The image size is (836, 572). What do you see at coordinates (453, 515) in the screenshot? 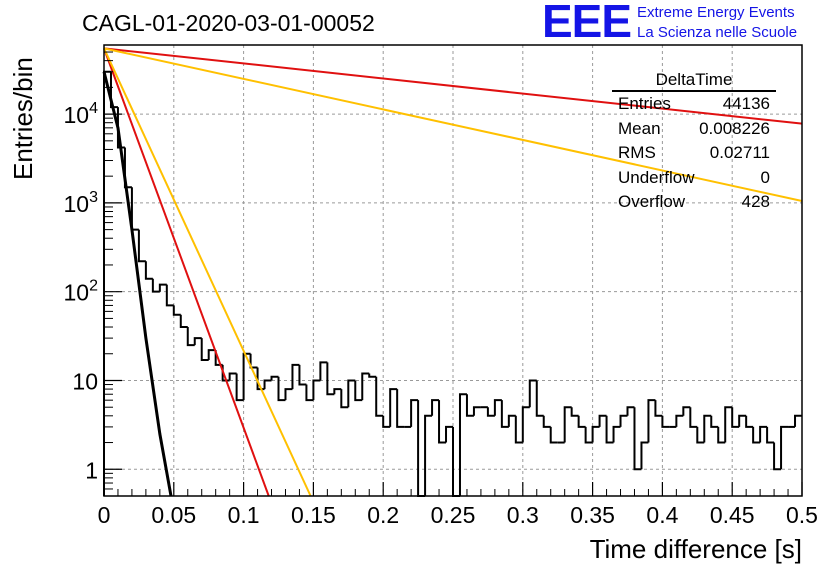
I see `x-tick-label: 0.25` at bounding box center [453, 515].